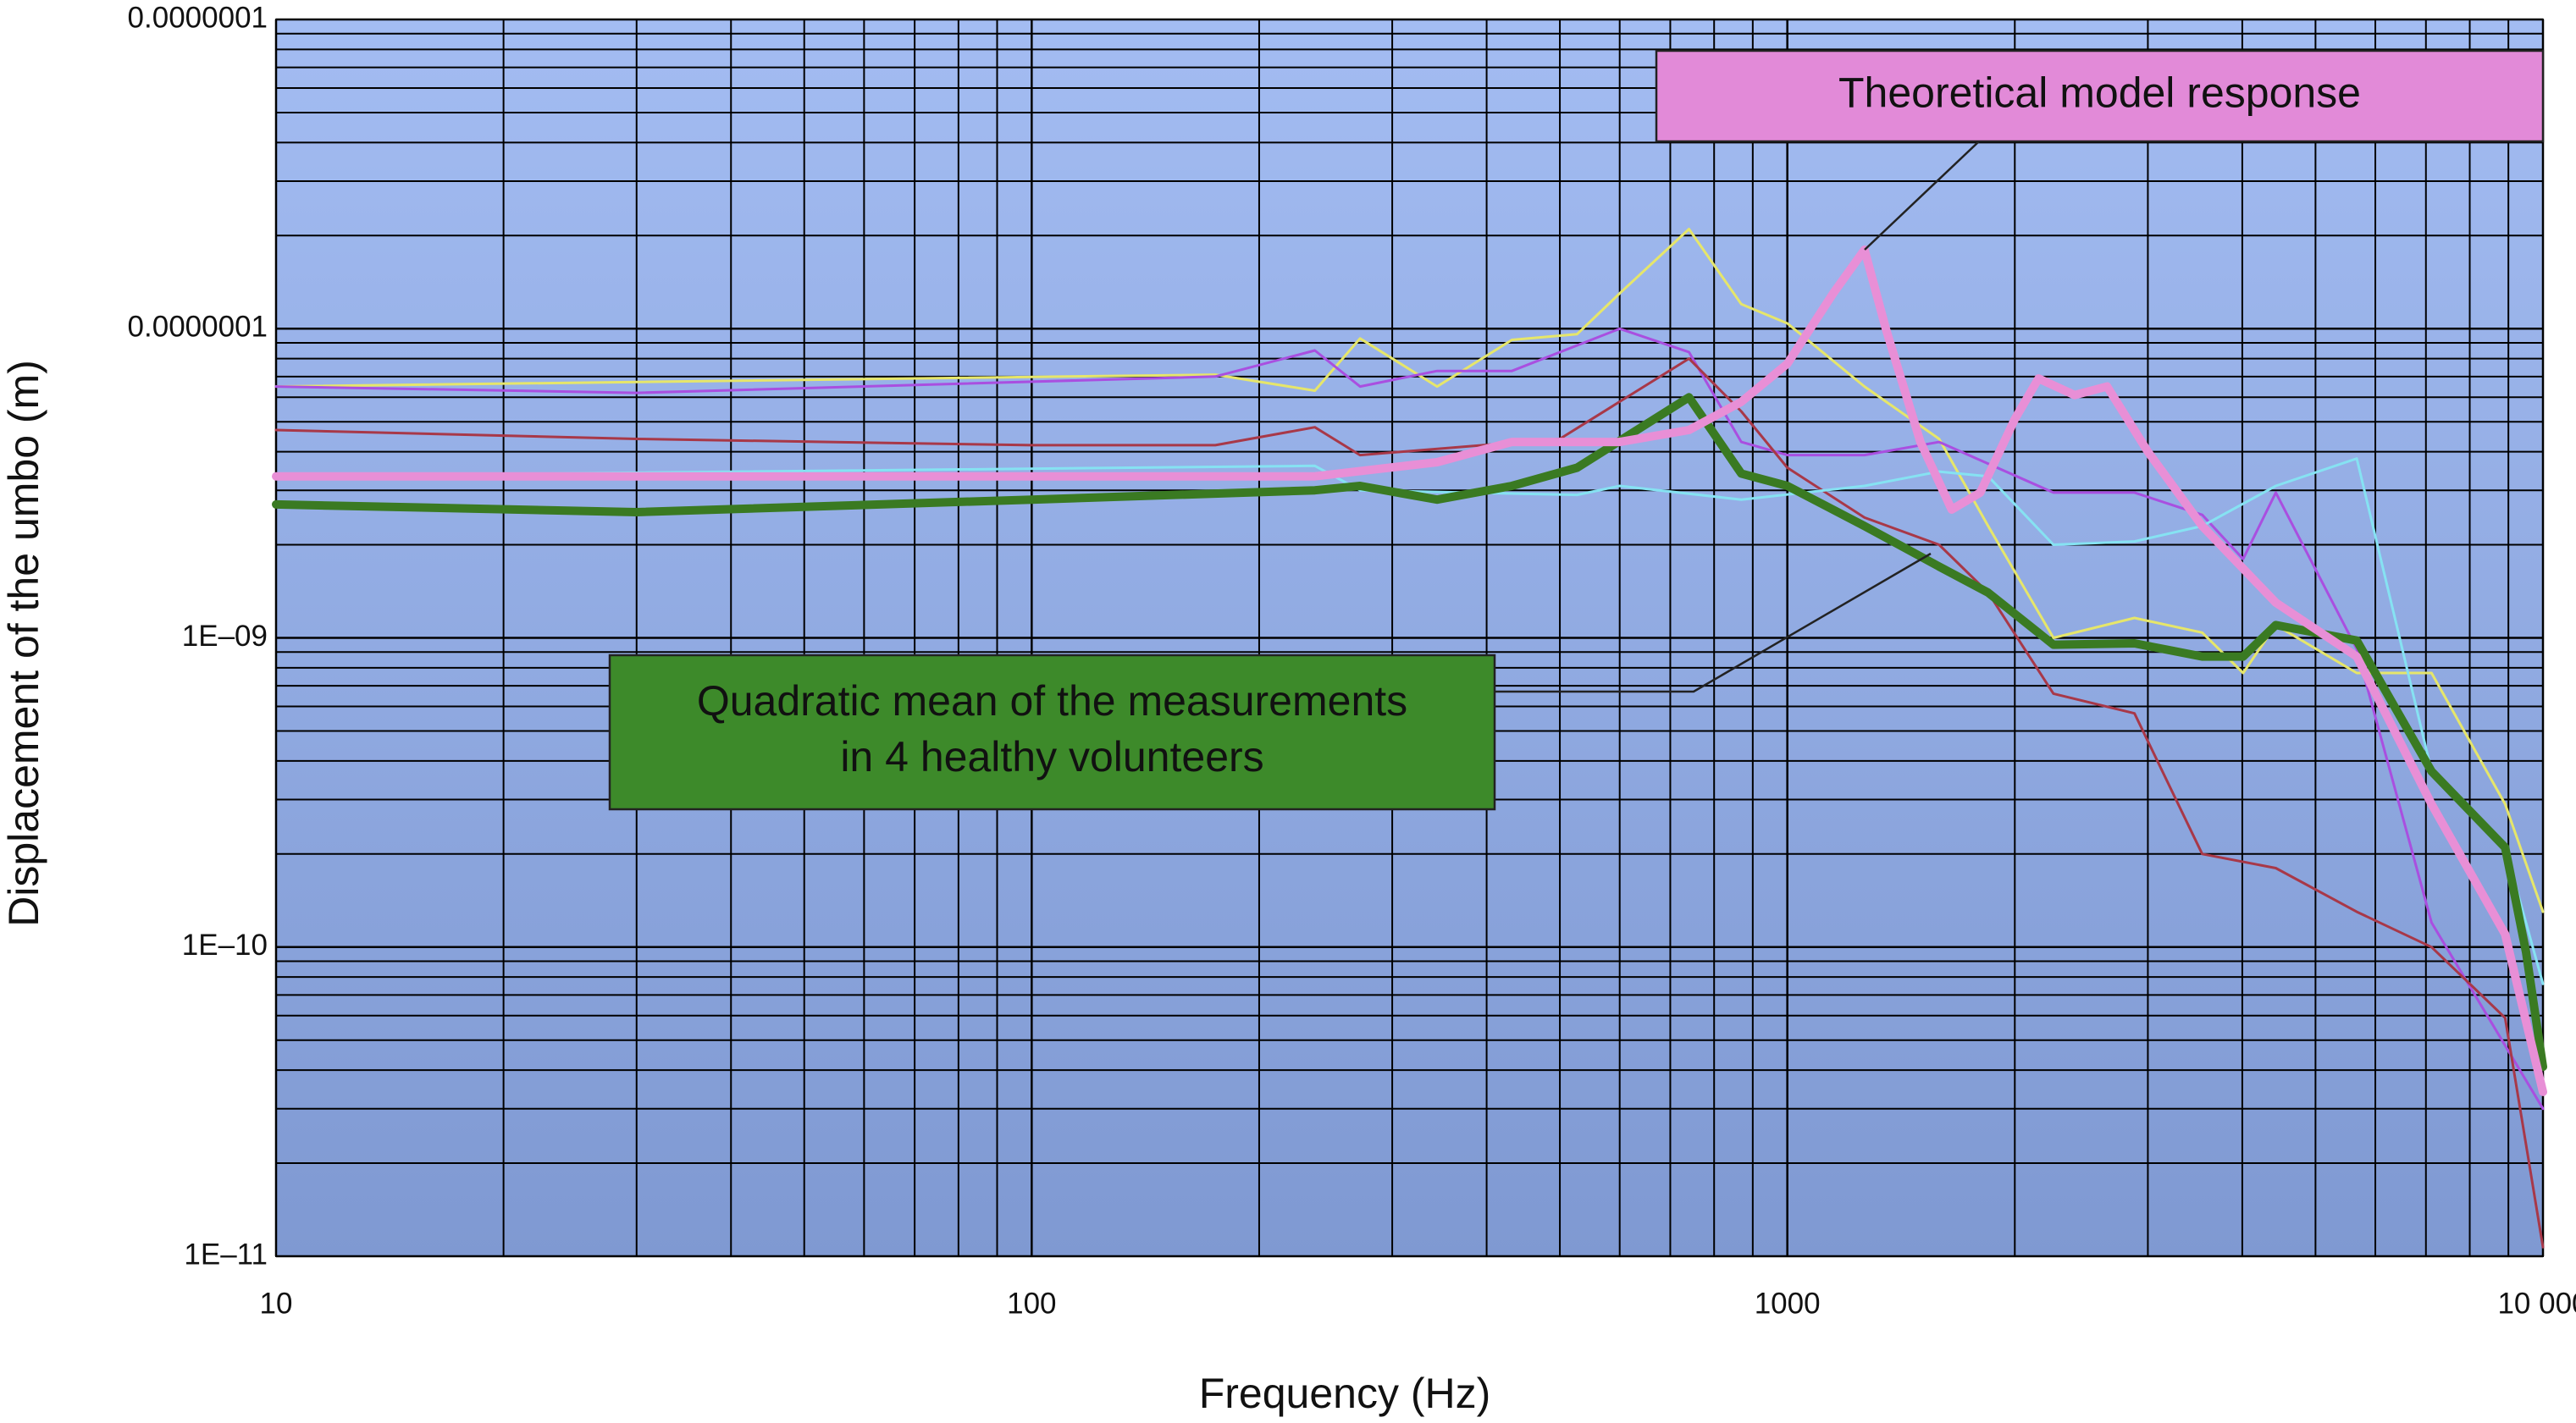  What do you see at coordinates (225, 946) in the screenshot?
I see `y-tick-label: 1E–10` at bounding box center [225, 946].